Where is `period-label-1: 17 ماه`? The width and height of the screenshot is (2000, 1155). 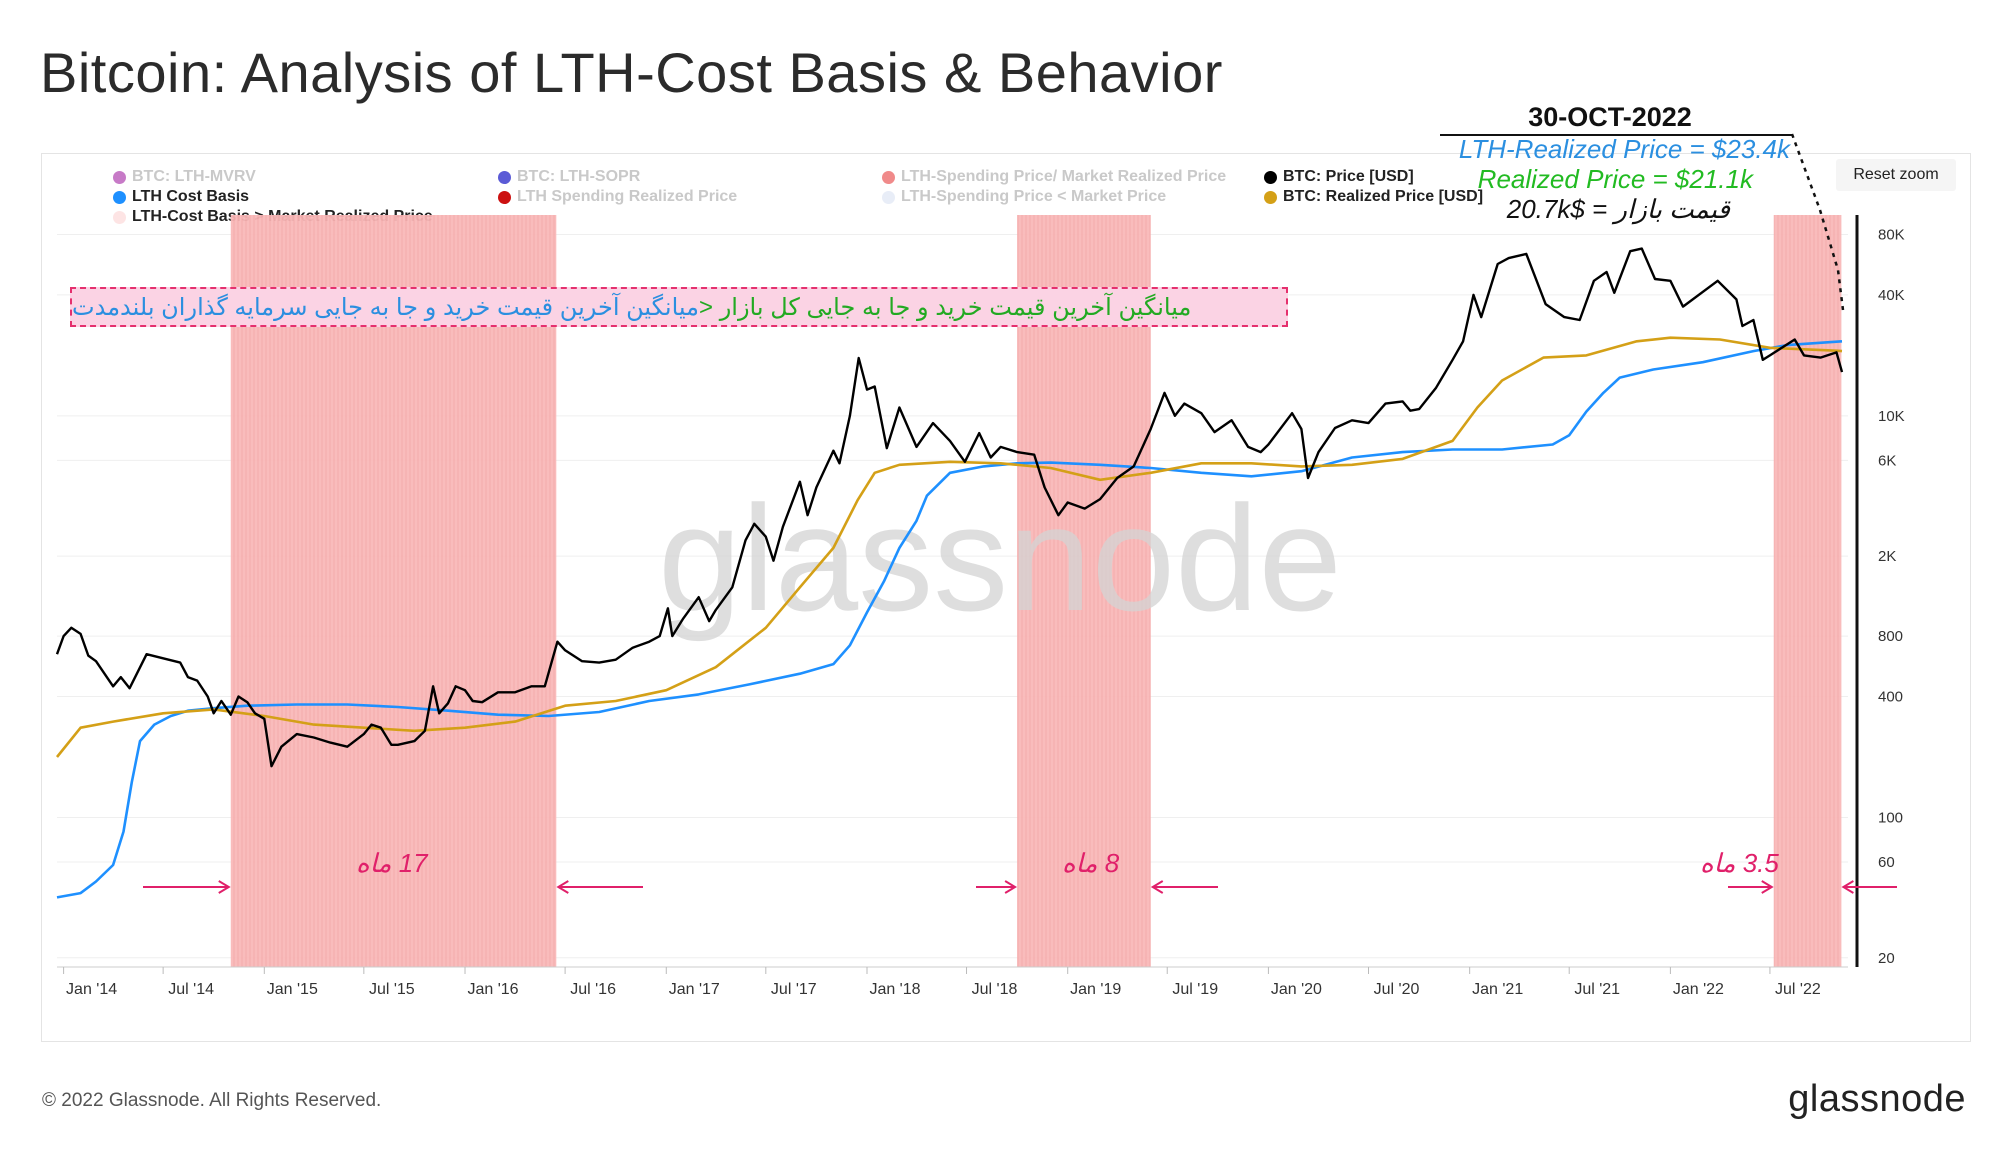
period-label-1: 17 ماه is located at coordinates (392, 863).